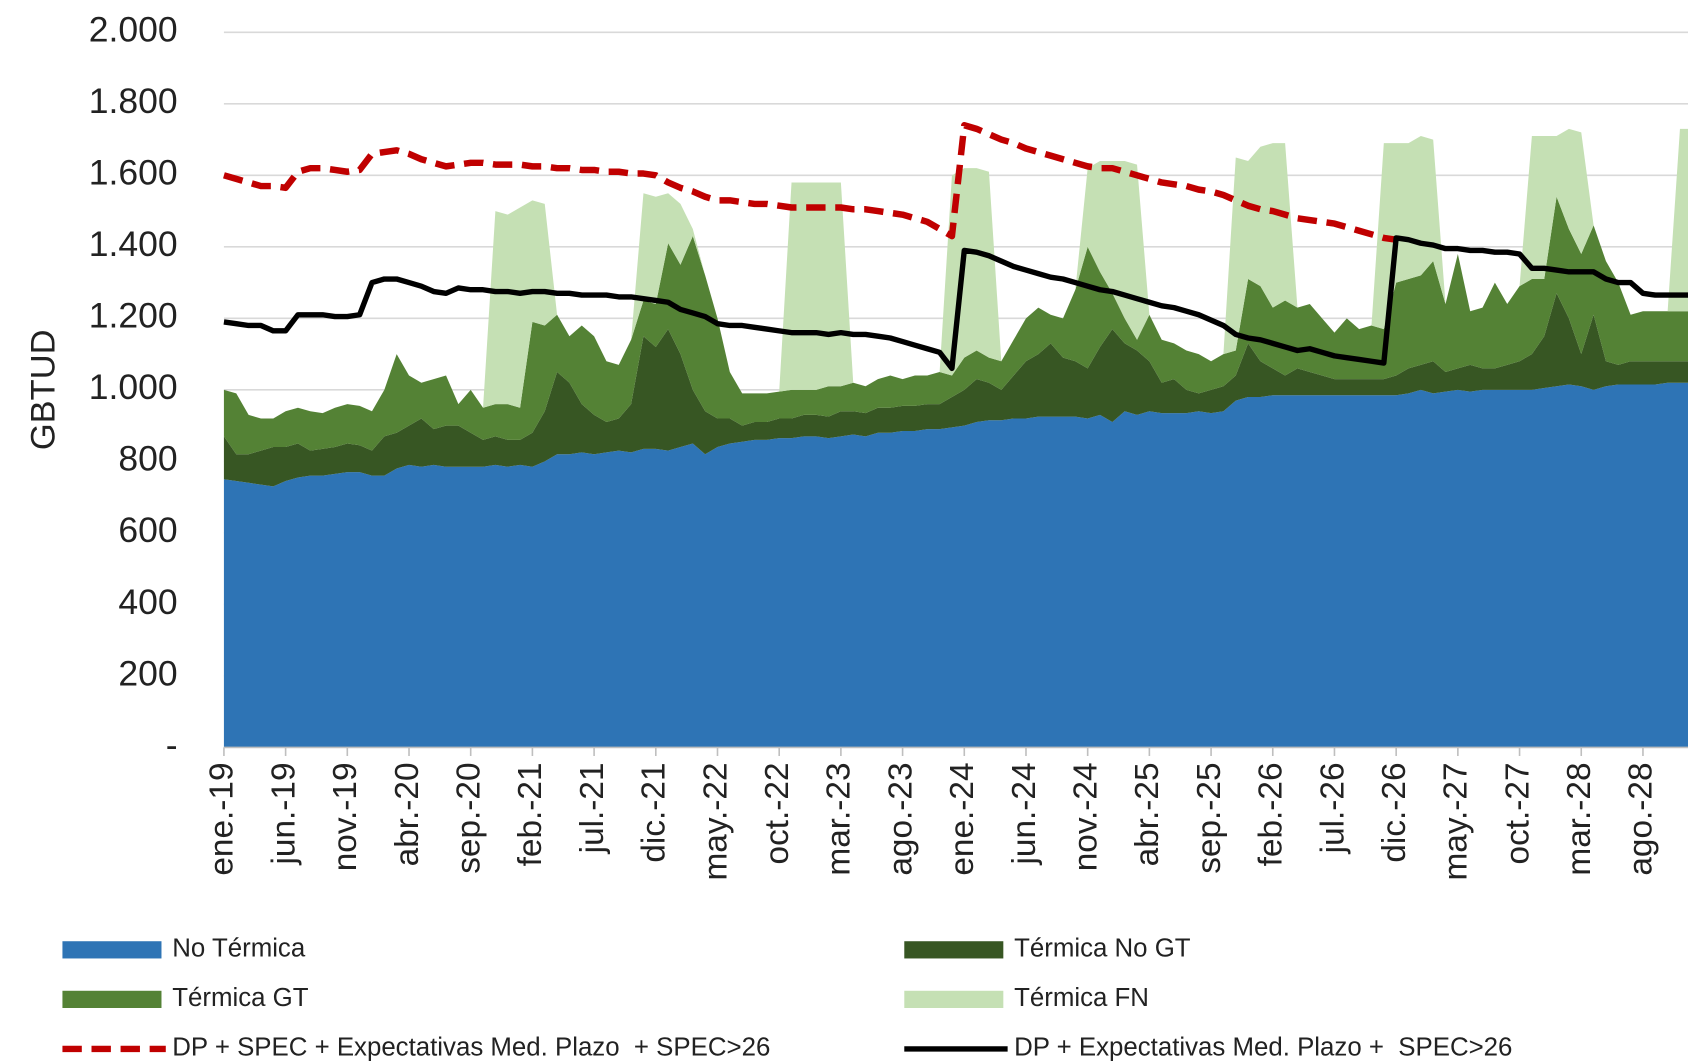 Image resolution: width=1688 pixels, height=1064 pixels. What do you see at coordinates (1024, 813) in the screenshot?
I see `x-tick-label: jun.-24` at bounding box center [1024, 813].